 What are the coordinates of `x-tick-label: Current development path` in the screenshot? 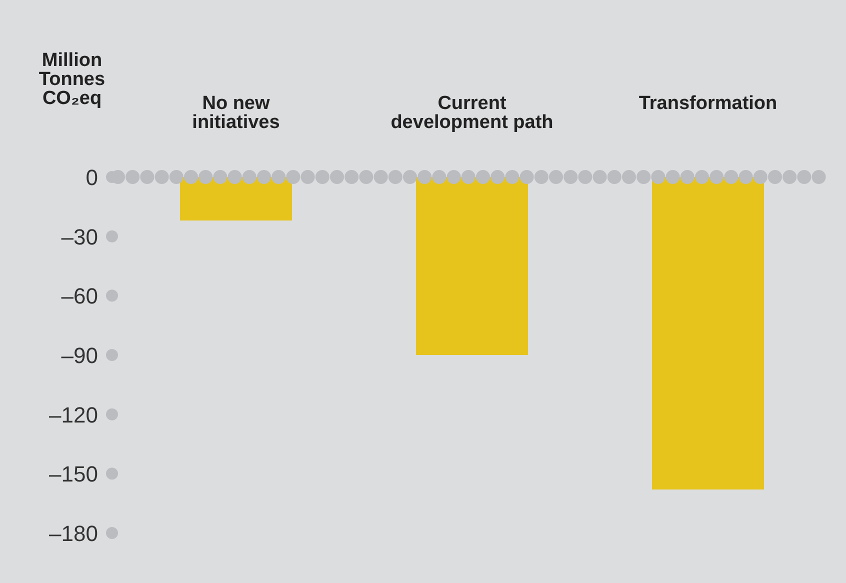 It's located at (472, 113).